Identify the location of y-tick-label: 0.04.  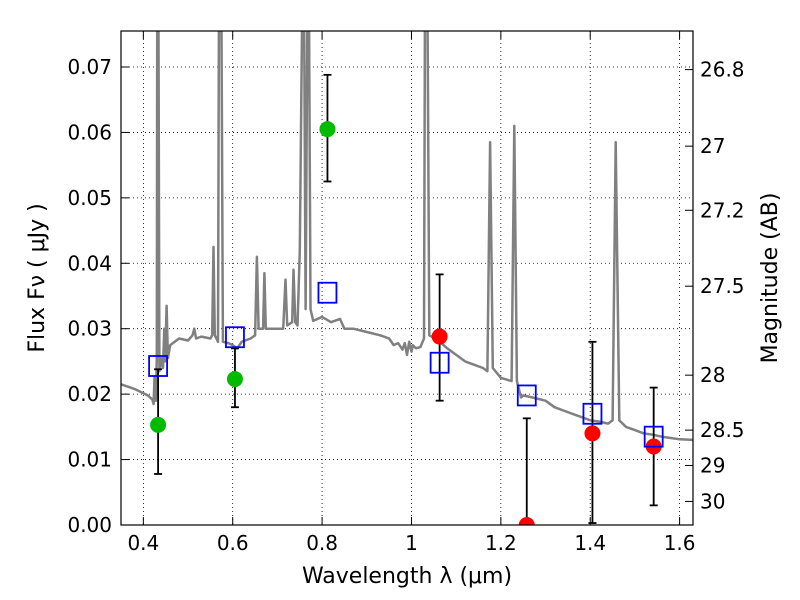
(89, 263).